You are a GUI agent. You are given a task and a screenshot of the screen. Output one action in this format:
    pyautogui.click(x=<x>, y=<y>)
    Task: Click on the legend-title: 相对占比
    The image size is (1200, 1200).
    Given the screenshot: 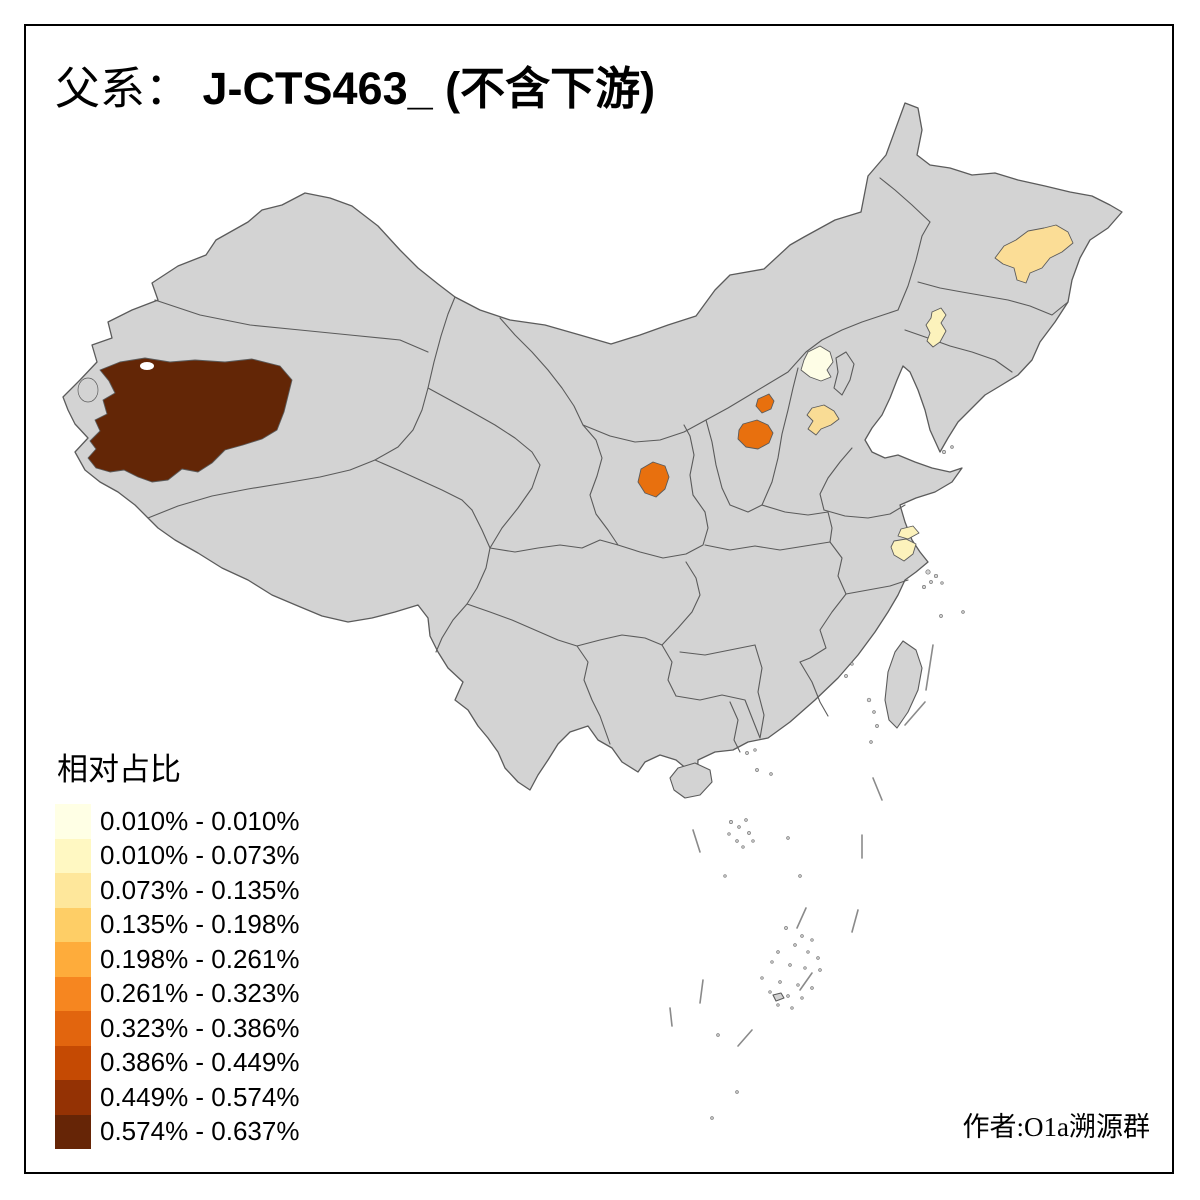 What is the action you would take?
    pyautogui.click(x=119, y=769)
    